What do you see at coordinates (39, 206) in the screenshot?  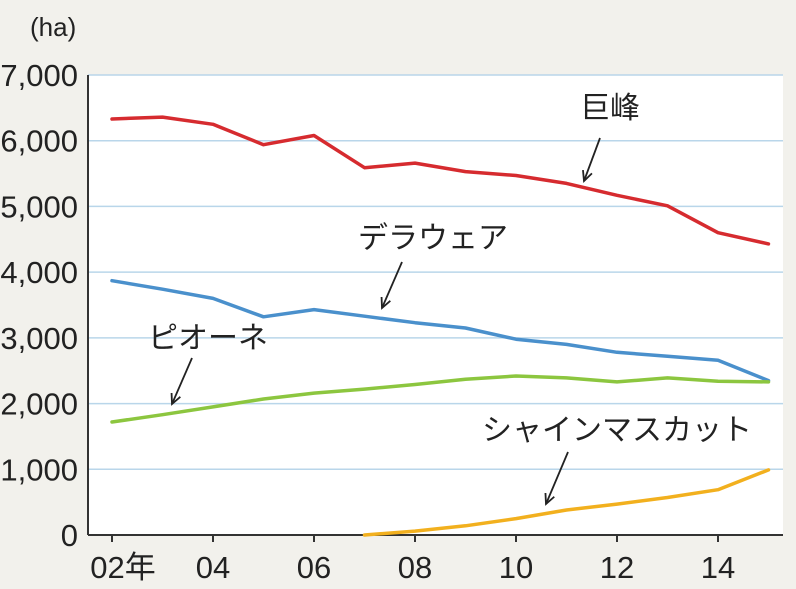 I see `y-tick-label: 5,000` at bounding box center [39, 206].